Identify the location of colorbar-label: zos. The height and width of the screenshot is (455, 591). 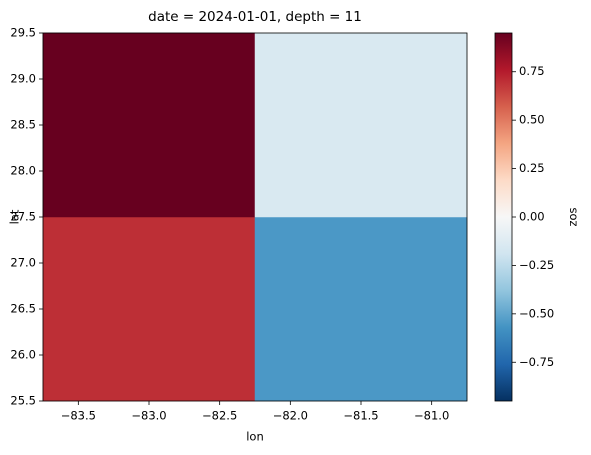
(573, 216).